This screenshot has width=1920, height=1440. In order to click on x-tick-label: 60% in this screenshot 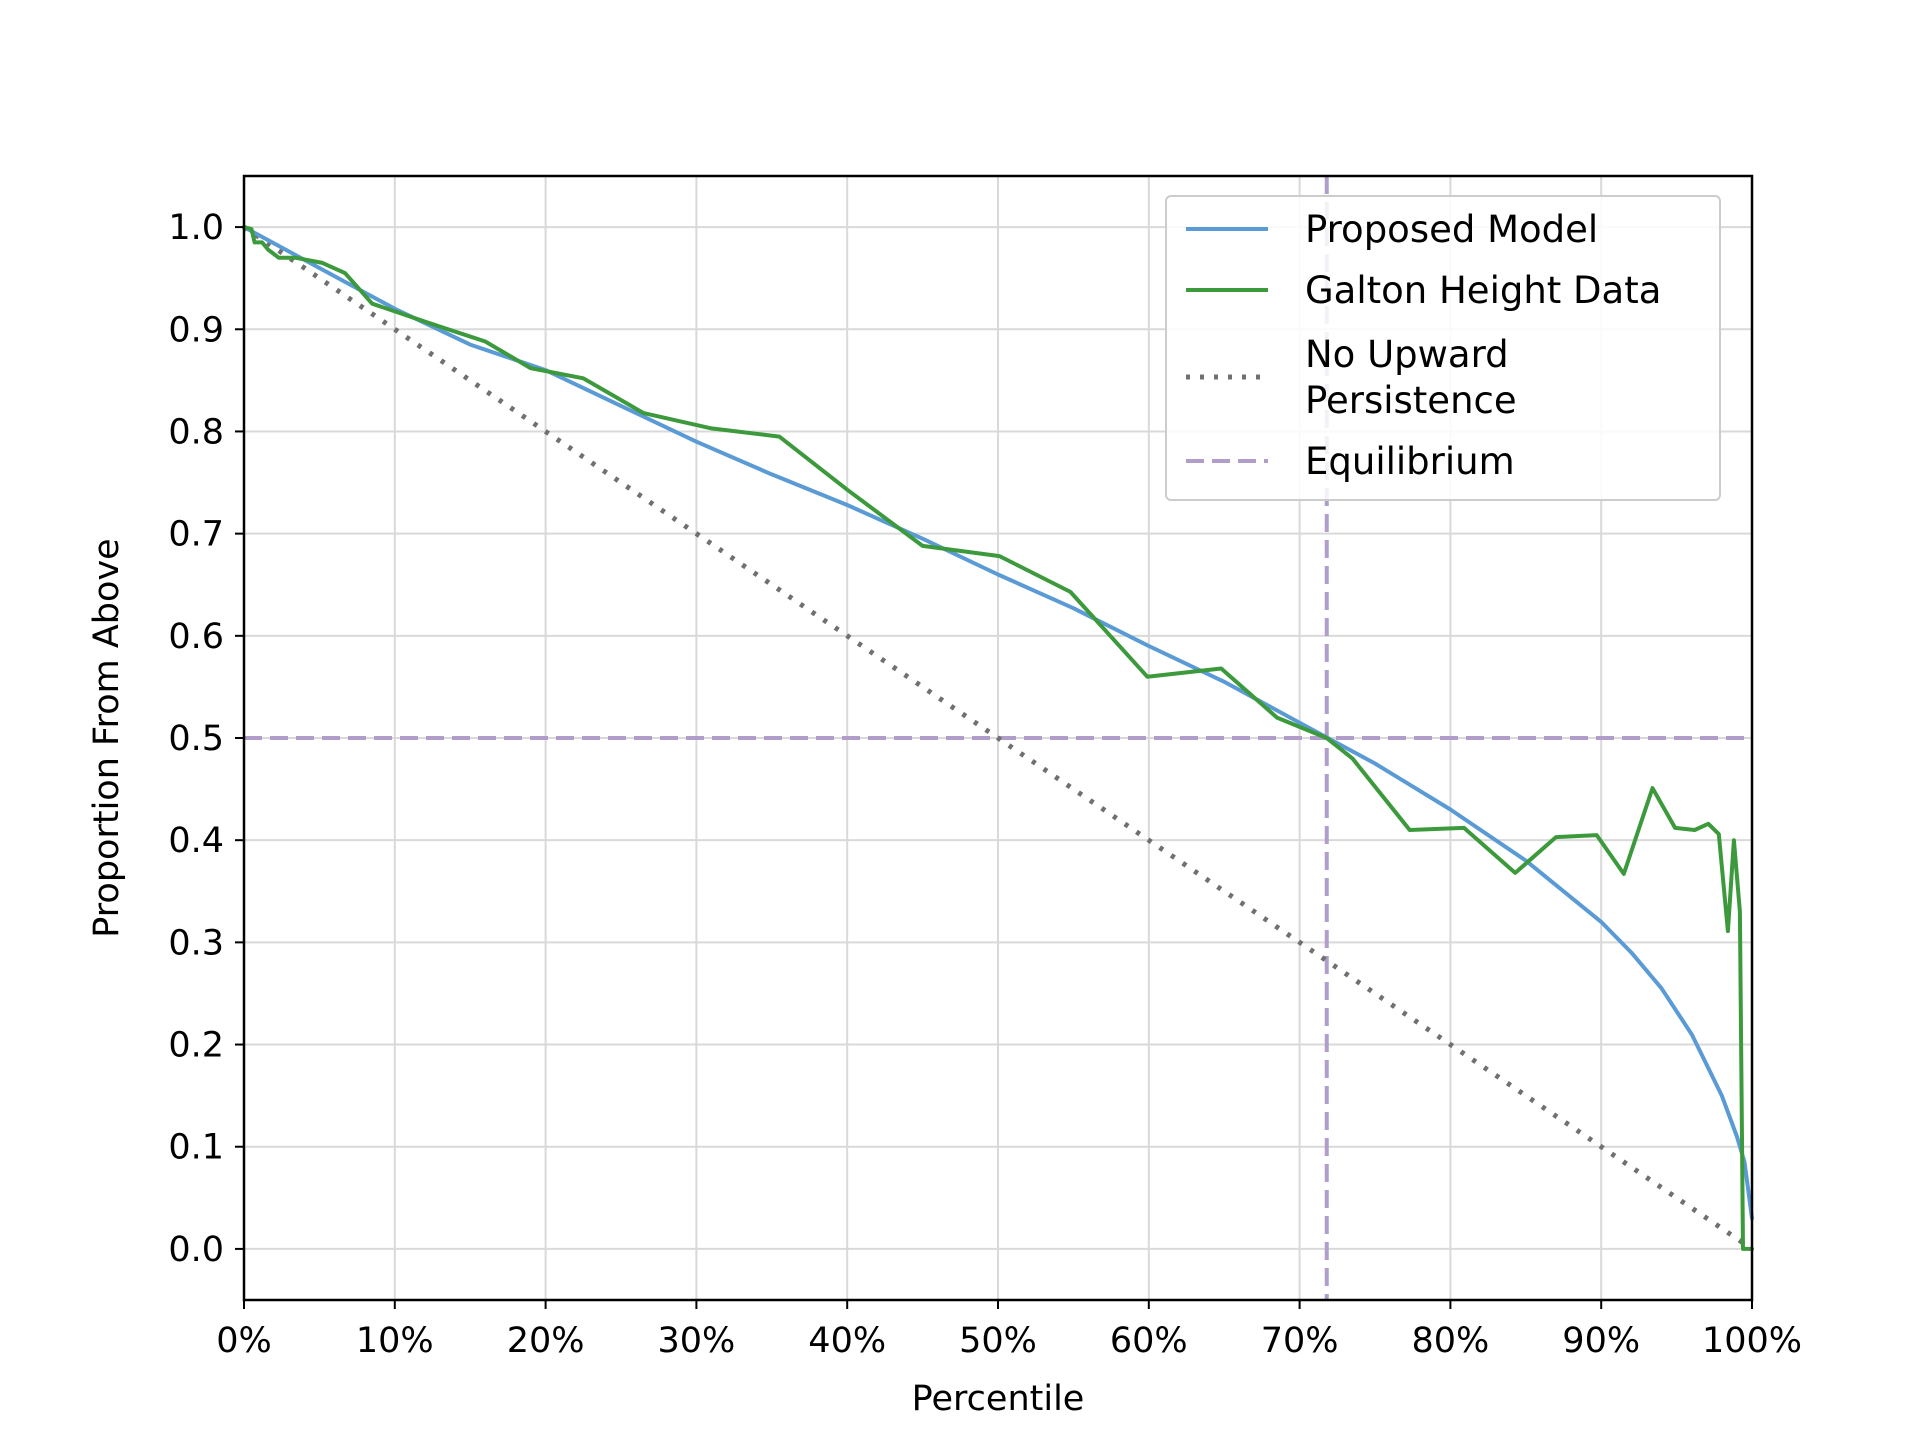, I will do `click(1149, 1341)`.